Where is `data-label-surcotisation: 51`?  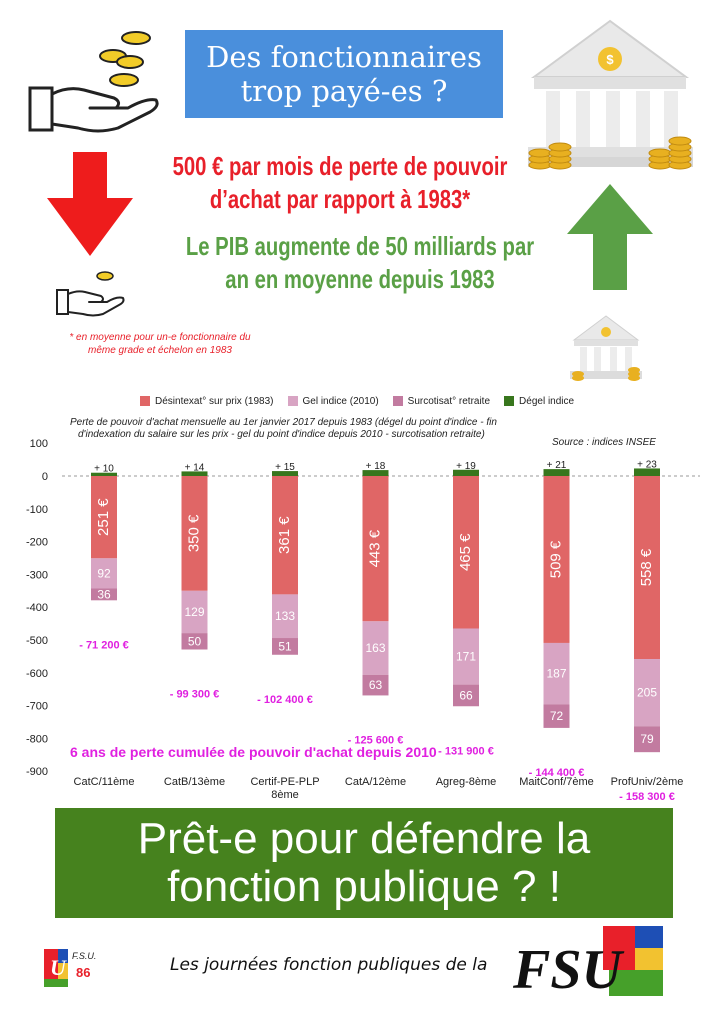 data-label-surcotisation: 51 is located at coordinates (285, 646).